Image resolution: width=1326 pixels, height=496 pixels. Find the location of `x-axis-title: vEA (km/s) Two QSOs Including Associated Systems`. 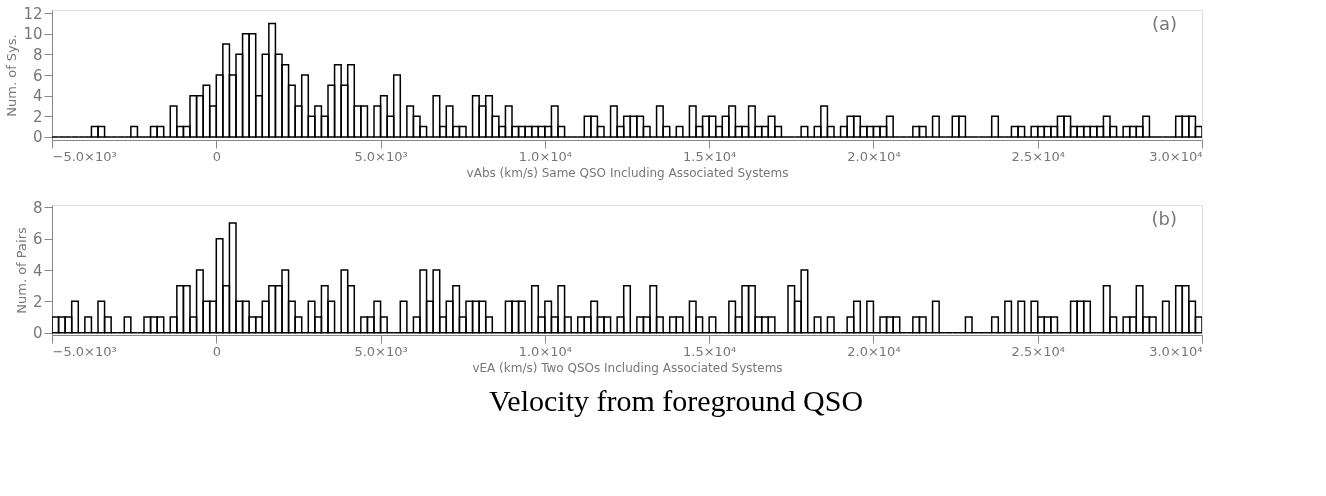

x-axis-title: vEA (km/s) Two QSOs Including Associated Systems is located at coordinates (627, 367).